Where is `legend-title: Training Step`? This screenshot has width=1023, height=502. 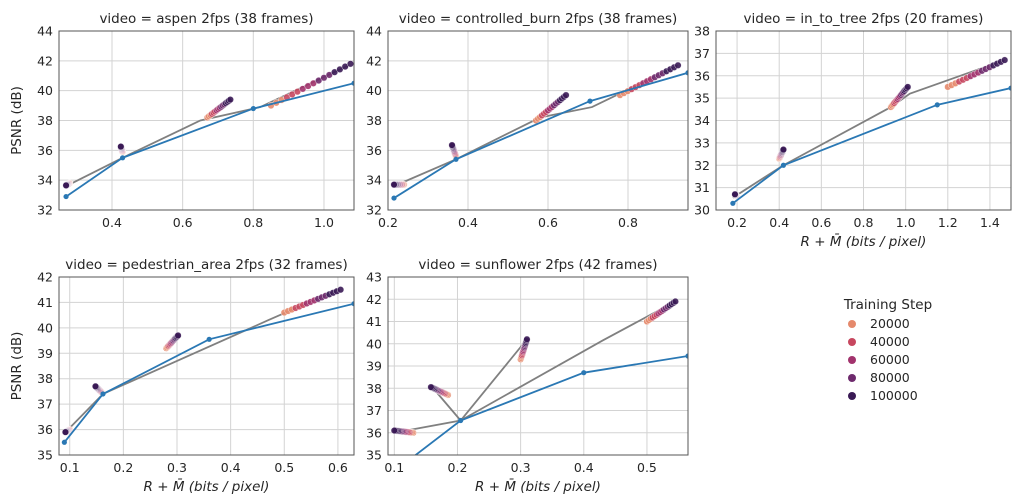
legend-title: Training Step is located at coordinates (887, 305).